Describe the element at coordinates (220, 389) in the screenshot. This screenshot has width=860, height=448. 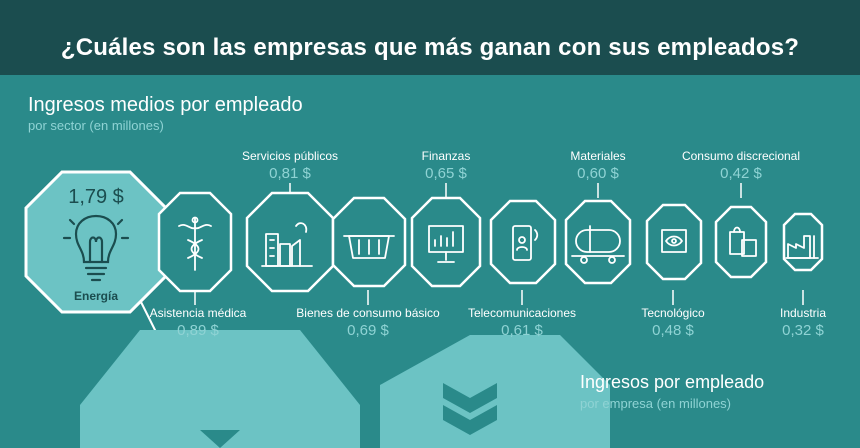
I see `company-octagon-left` at that location.